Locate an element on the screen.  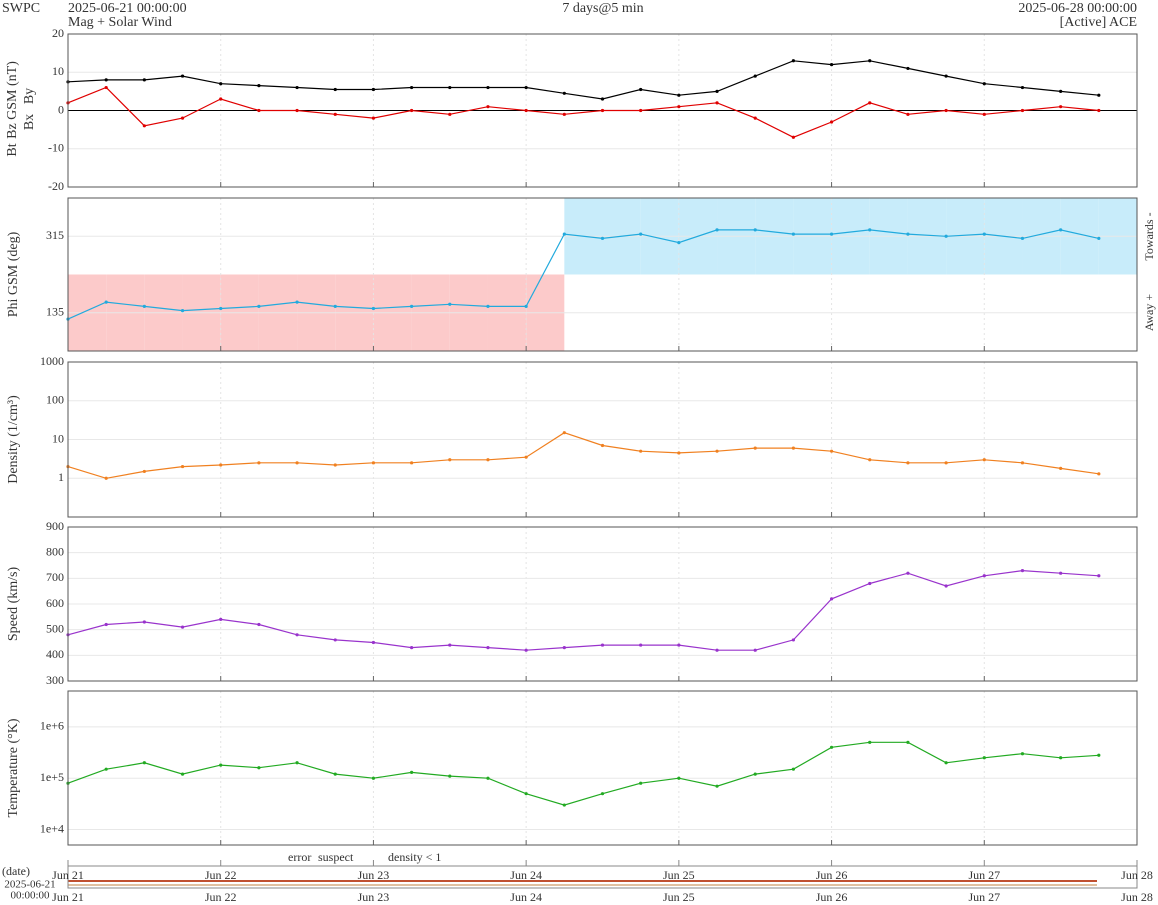
y-tick-label: 135 is located at coordinates (55, 312).